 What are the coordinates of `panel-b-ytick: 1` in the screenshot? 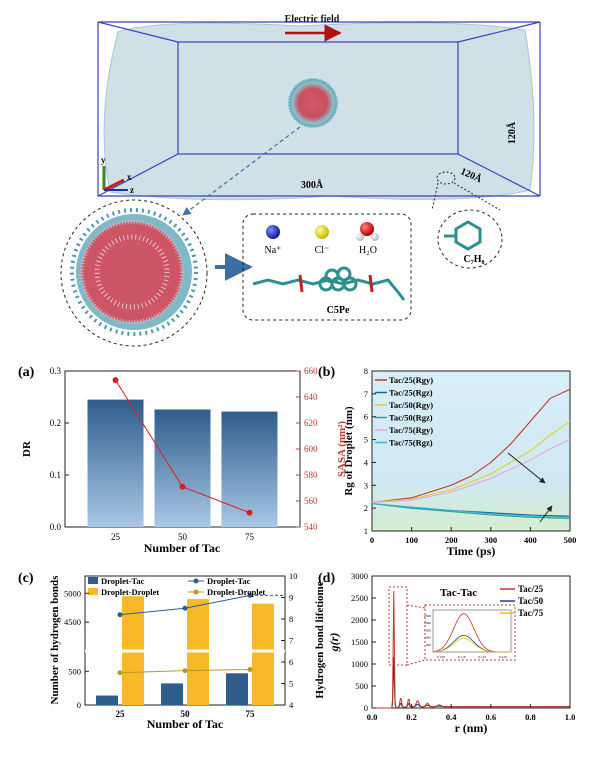 It's located at (366, 531).